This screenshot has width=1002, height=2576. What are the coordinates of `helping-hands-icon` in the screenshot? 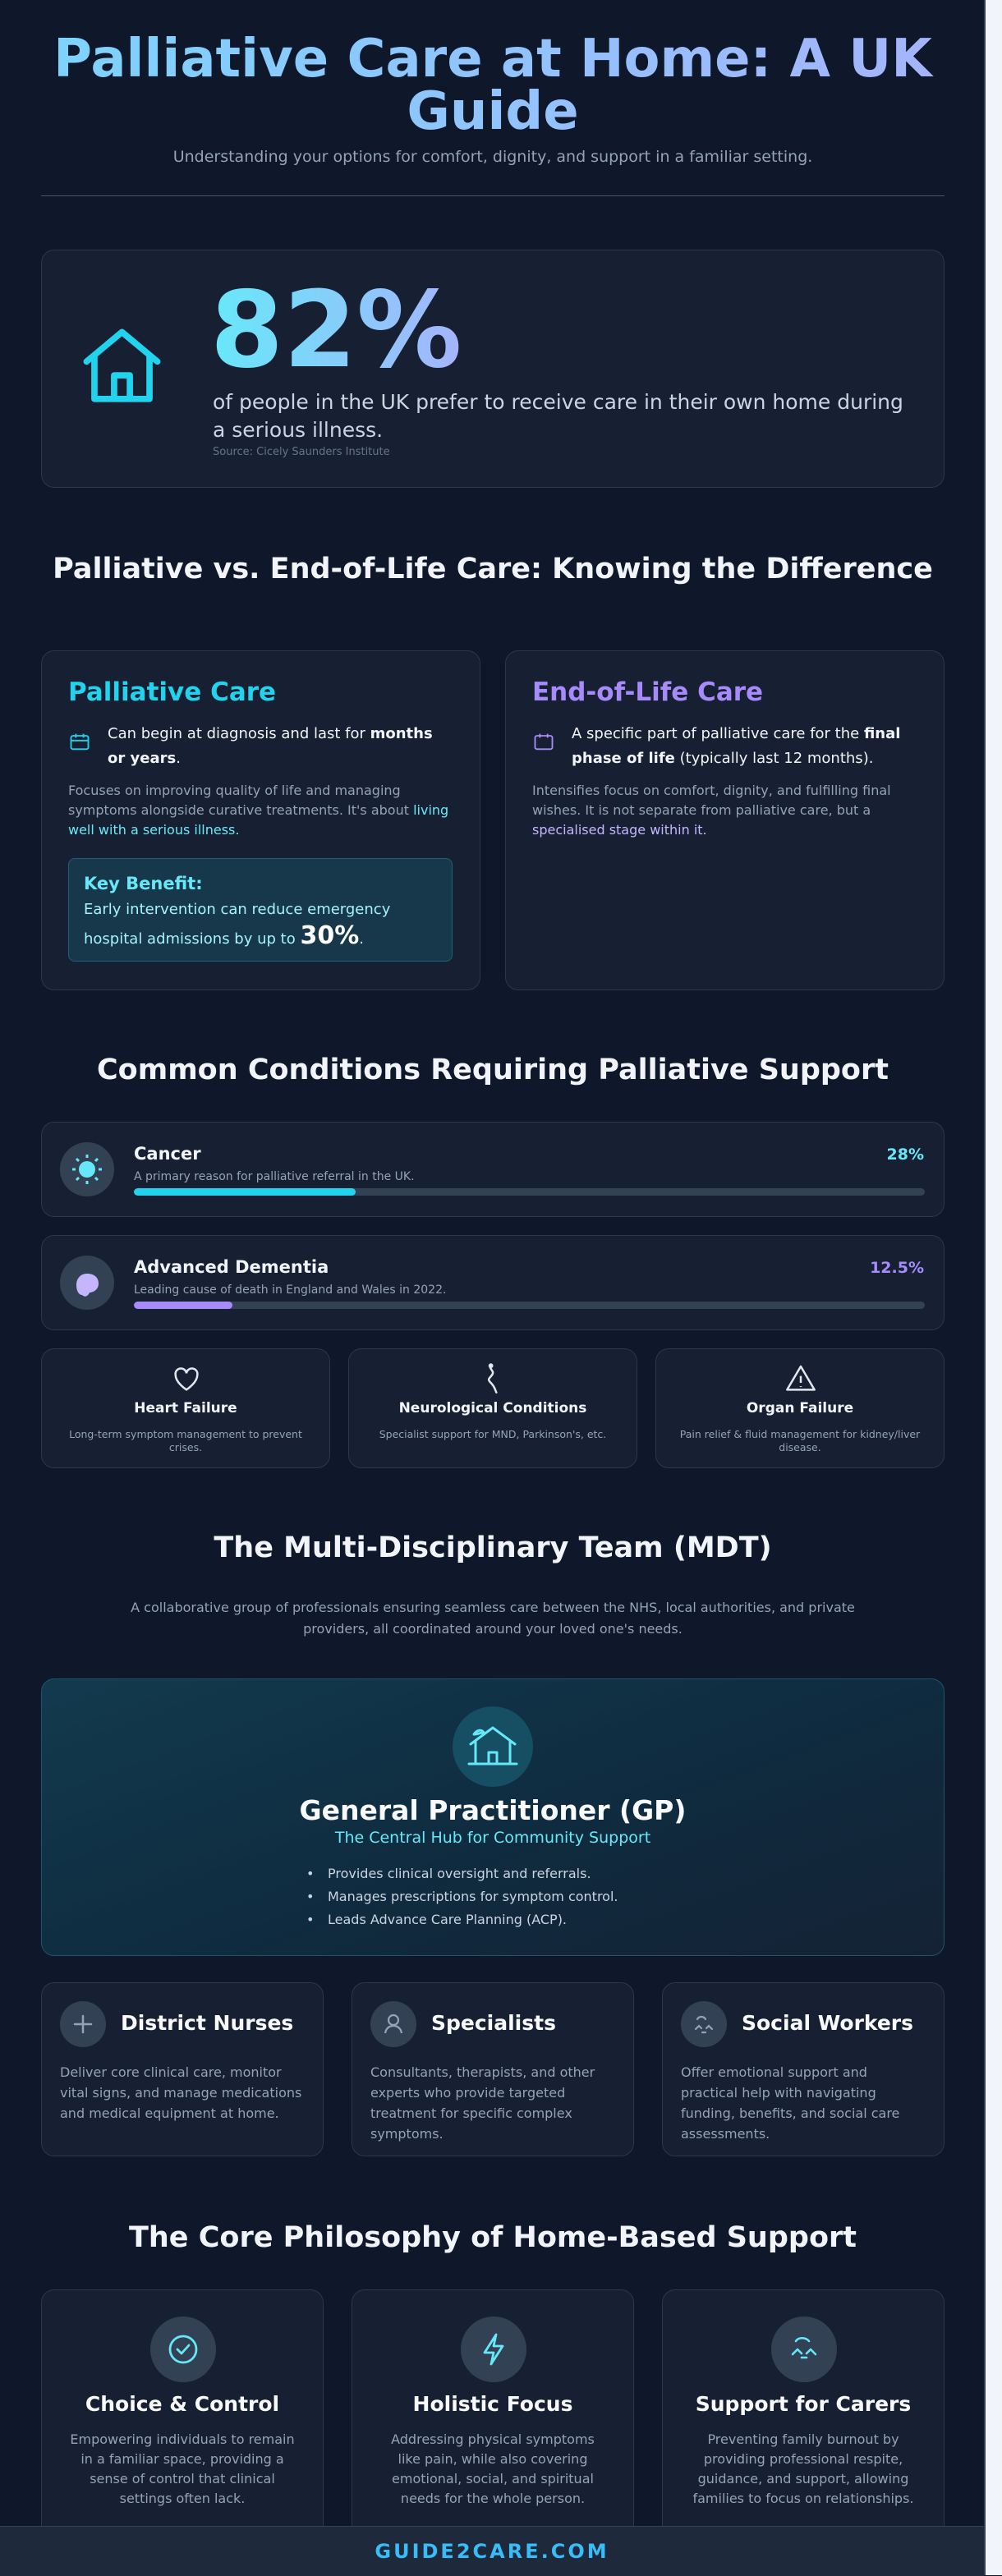 It's located at (804, 2349).